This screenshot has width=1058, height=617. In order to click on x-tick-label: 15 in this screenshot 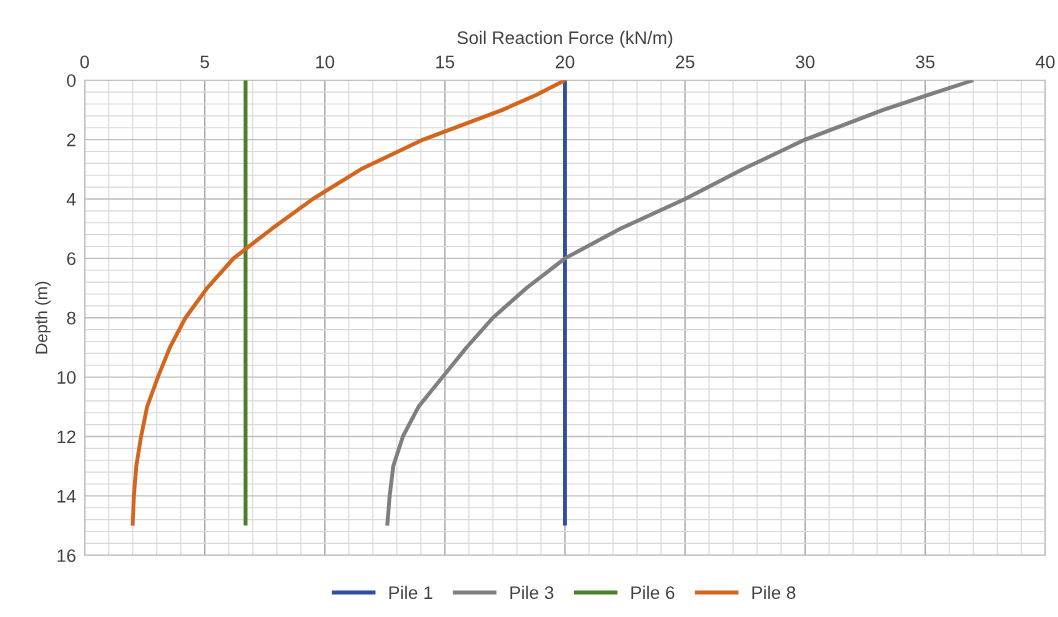, I will do `click(445, 62)`.